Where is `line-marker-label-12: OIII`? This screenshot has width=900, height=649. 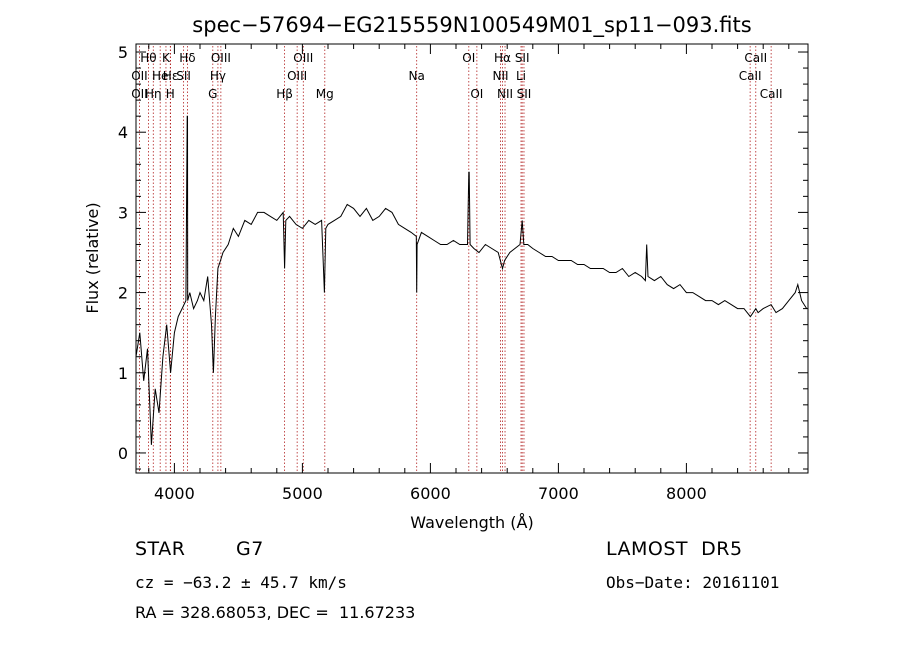
line-marker-label-12: OIII is located at coordinates (221, 58).